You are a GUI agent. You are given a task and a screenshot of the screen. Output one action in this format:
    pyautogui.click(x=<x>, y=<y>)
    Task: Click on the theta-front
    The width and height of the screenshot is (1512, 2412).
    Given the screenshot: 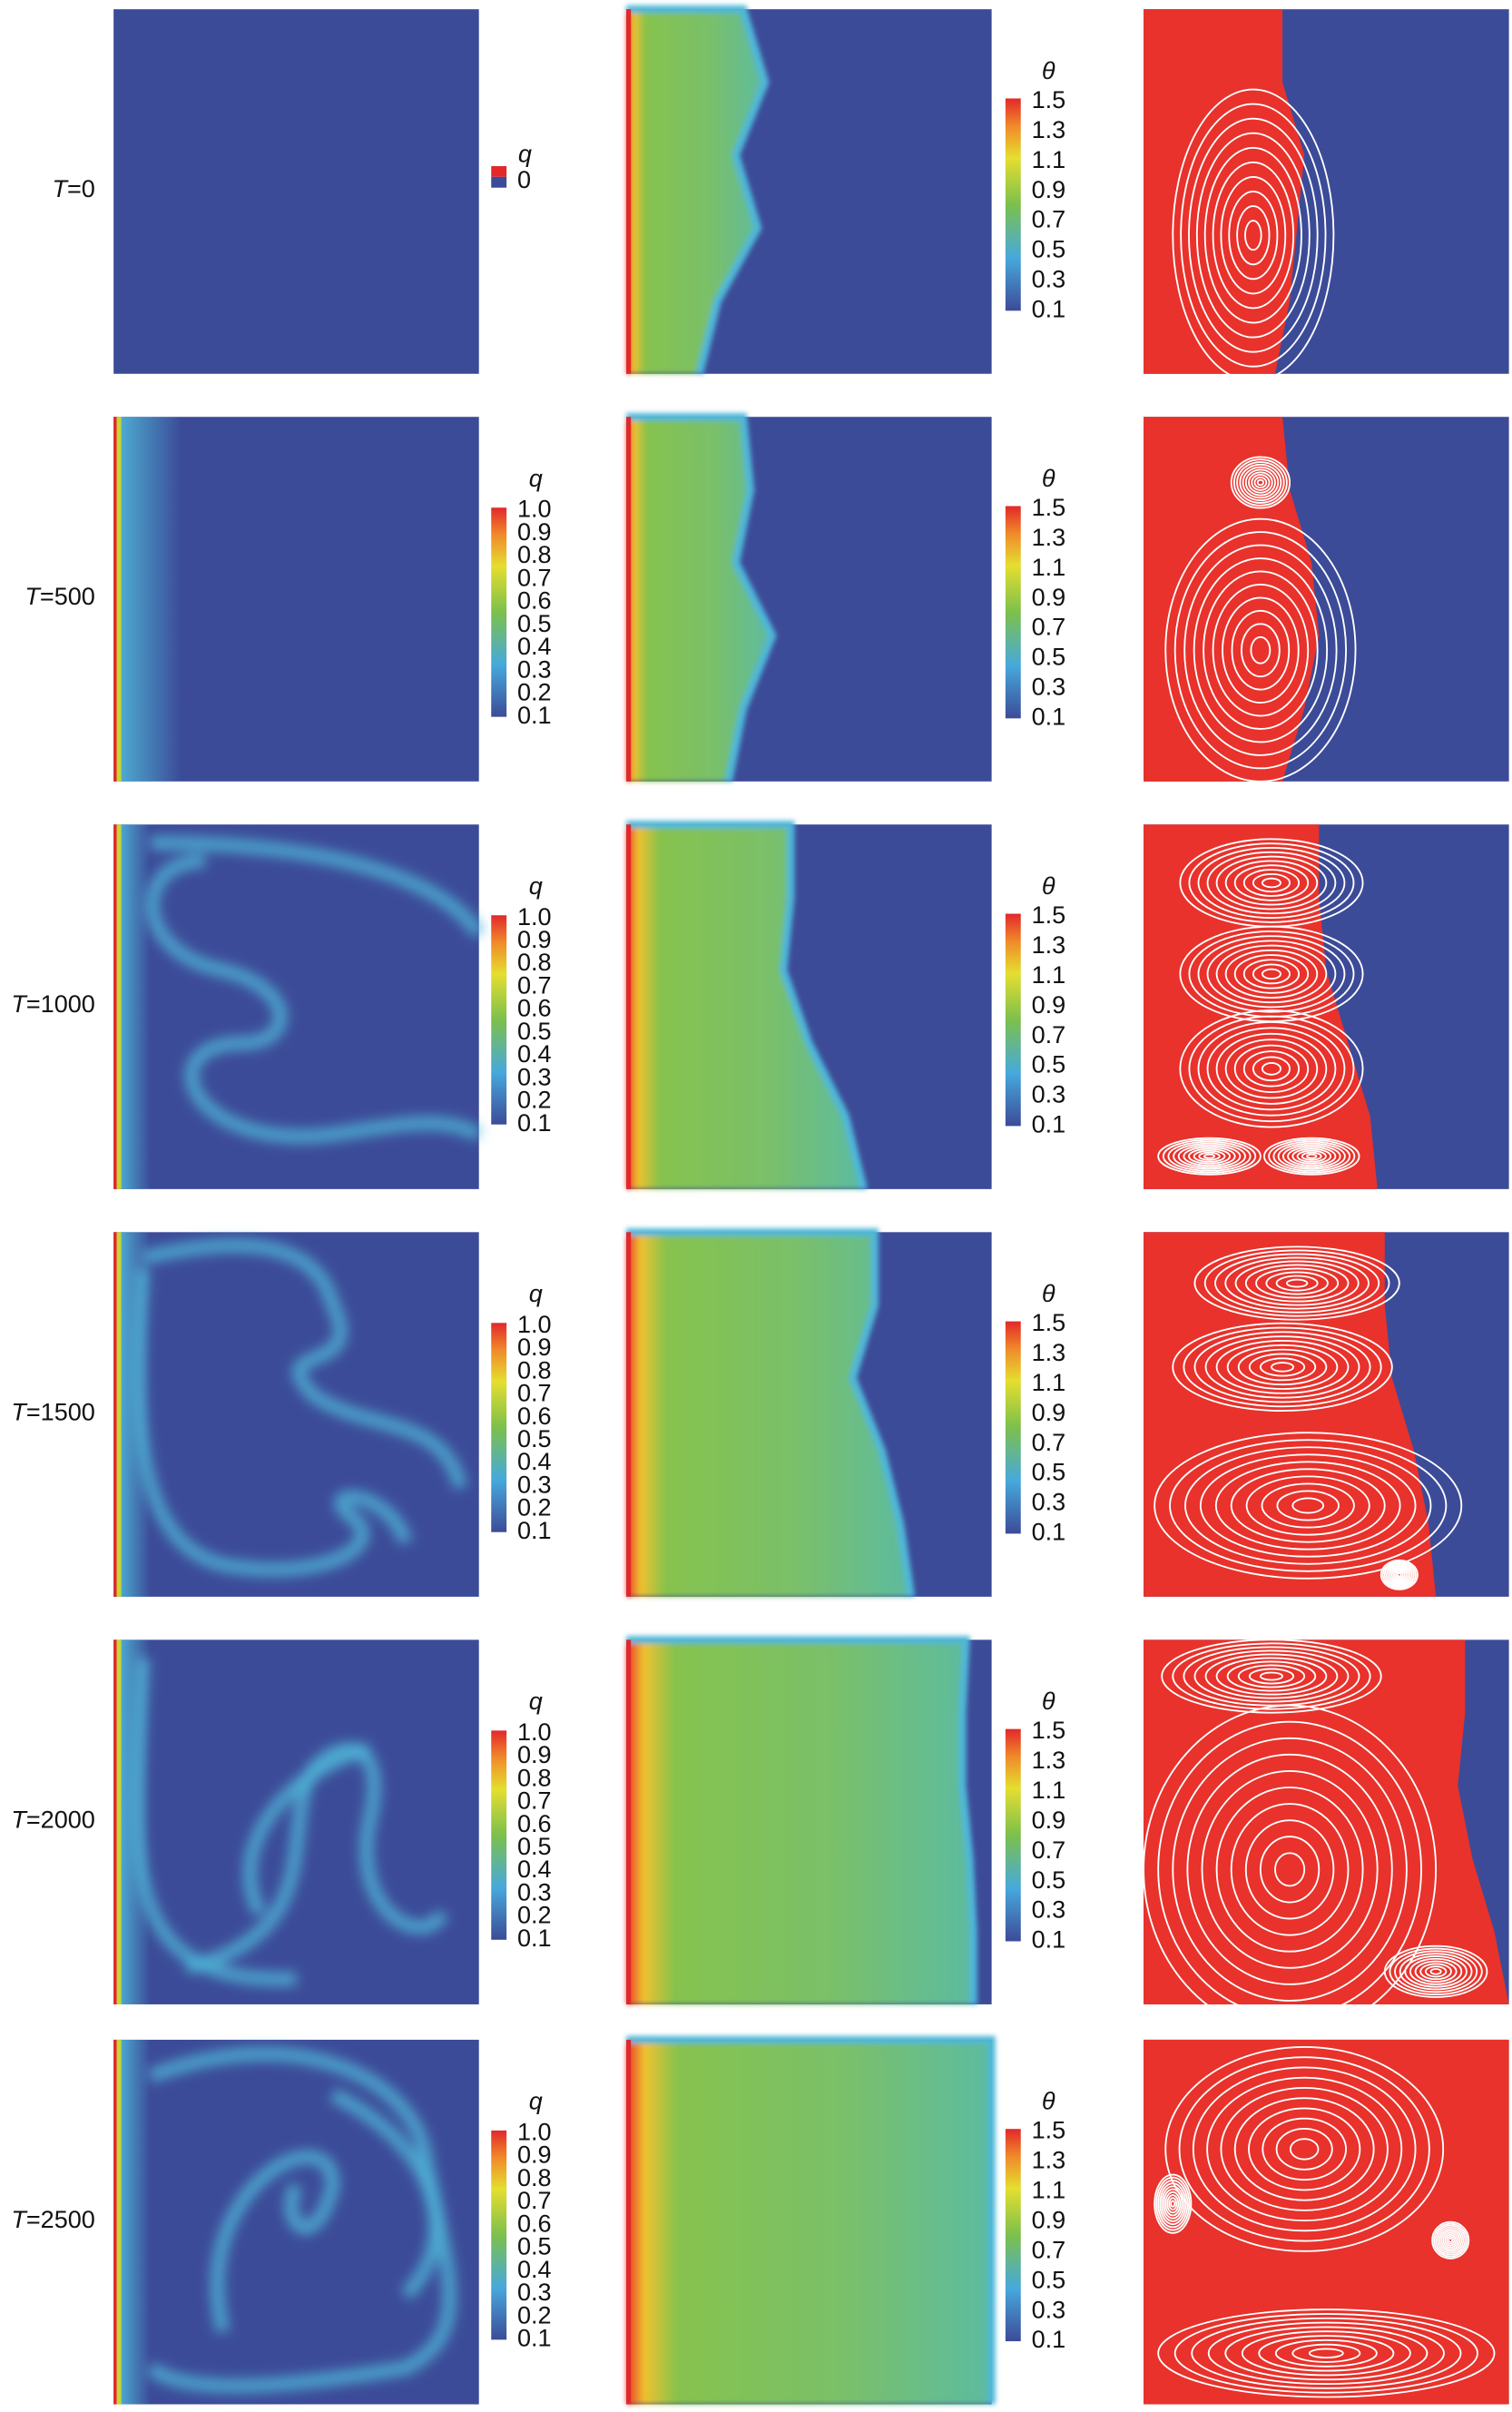 What is the action you would take?
    pyautogui.click(x=747, y=1005)
    